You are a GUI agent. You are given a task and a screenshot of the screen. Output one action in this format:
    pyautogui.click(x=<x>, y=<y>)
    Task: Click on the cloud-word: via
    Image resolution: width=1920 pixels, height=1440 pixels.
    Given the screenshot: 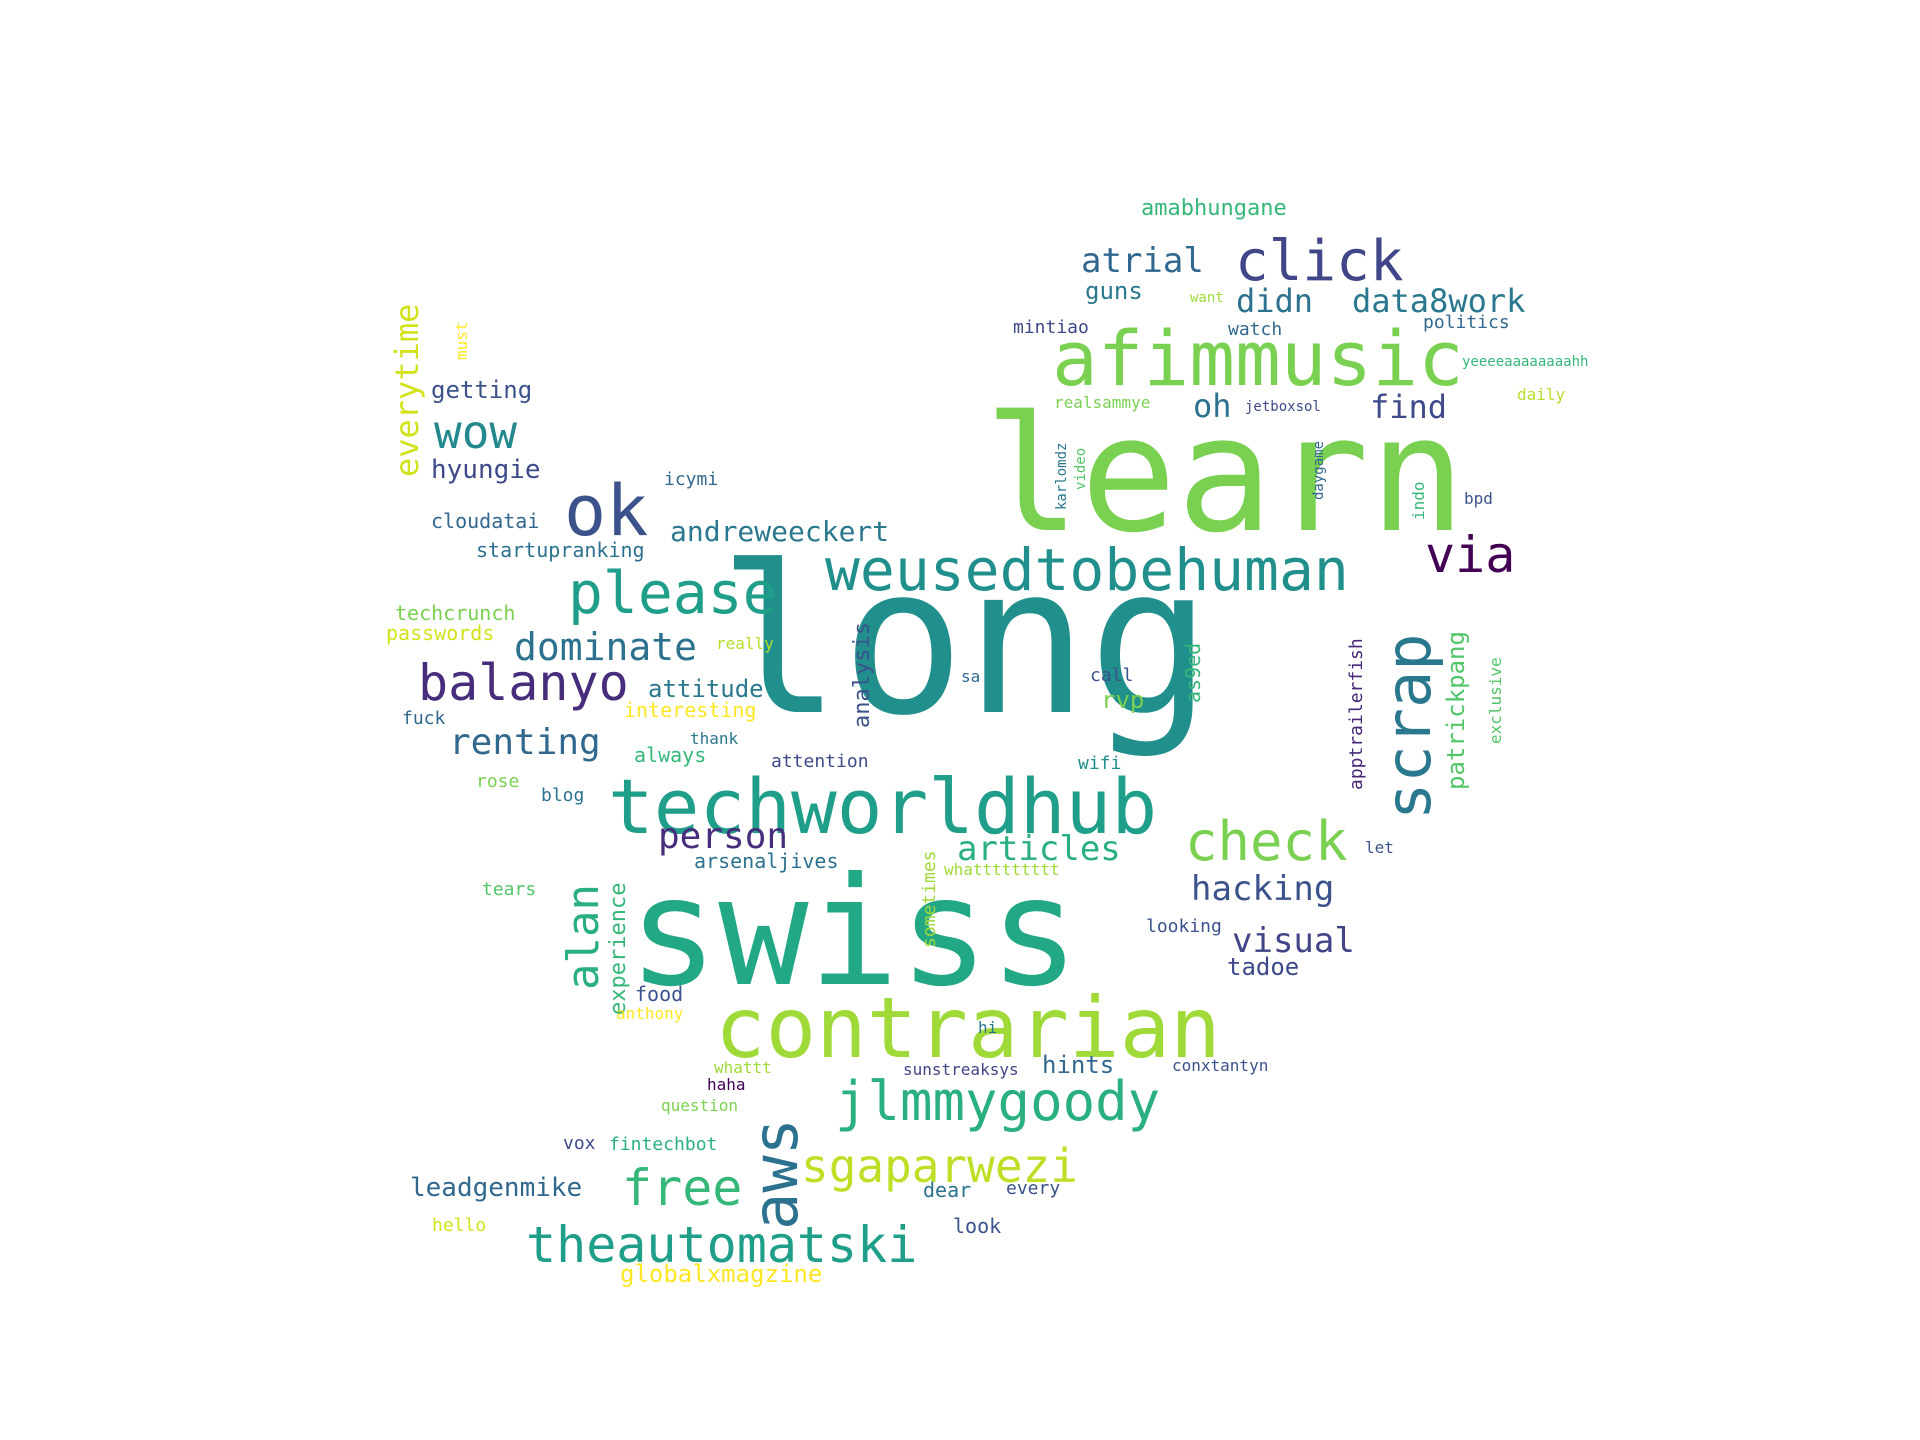 What is the action you would take?
    pyautogui.click(x=1470, y=555)
    